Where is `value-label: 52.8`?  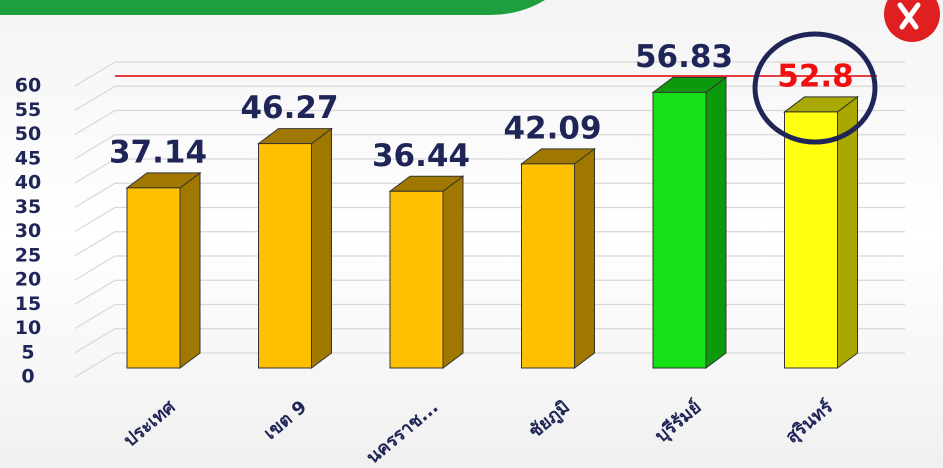 value-label: 52.8 is located at coordinates (815, 76).